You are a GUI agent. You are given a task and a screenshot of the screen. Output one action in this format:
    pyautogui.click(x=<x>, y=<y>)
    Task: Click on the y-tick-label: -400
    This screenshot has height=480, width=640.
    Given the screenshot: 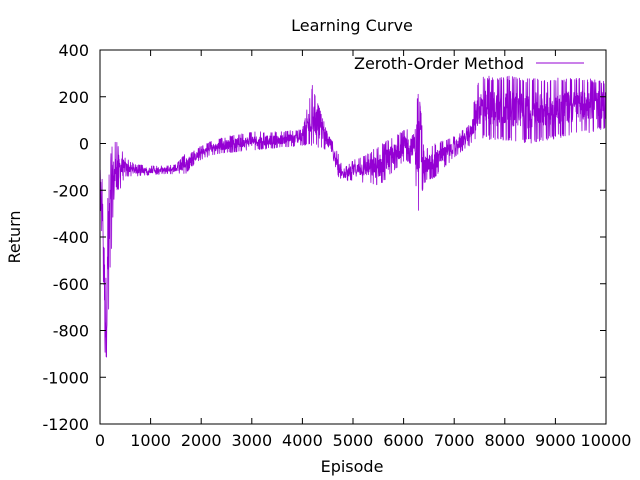 What is the action you would take?
    pyautogui.click(x=71, y=237)
    